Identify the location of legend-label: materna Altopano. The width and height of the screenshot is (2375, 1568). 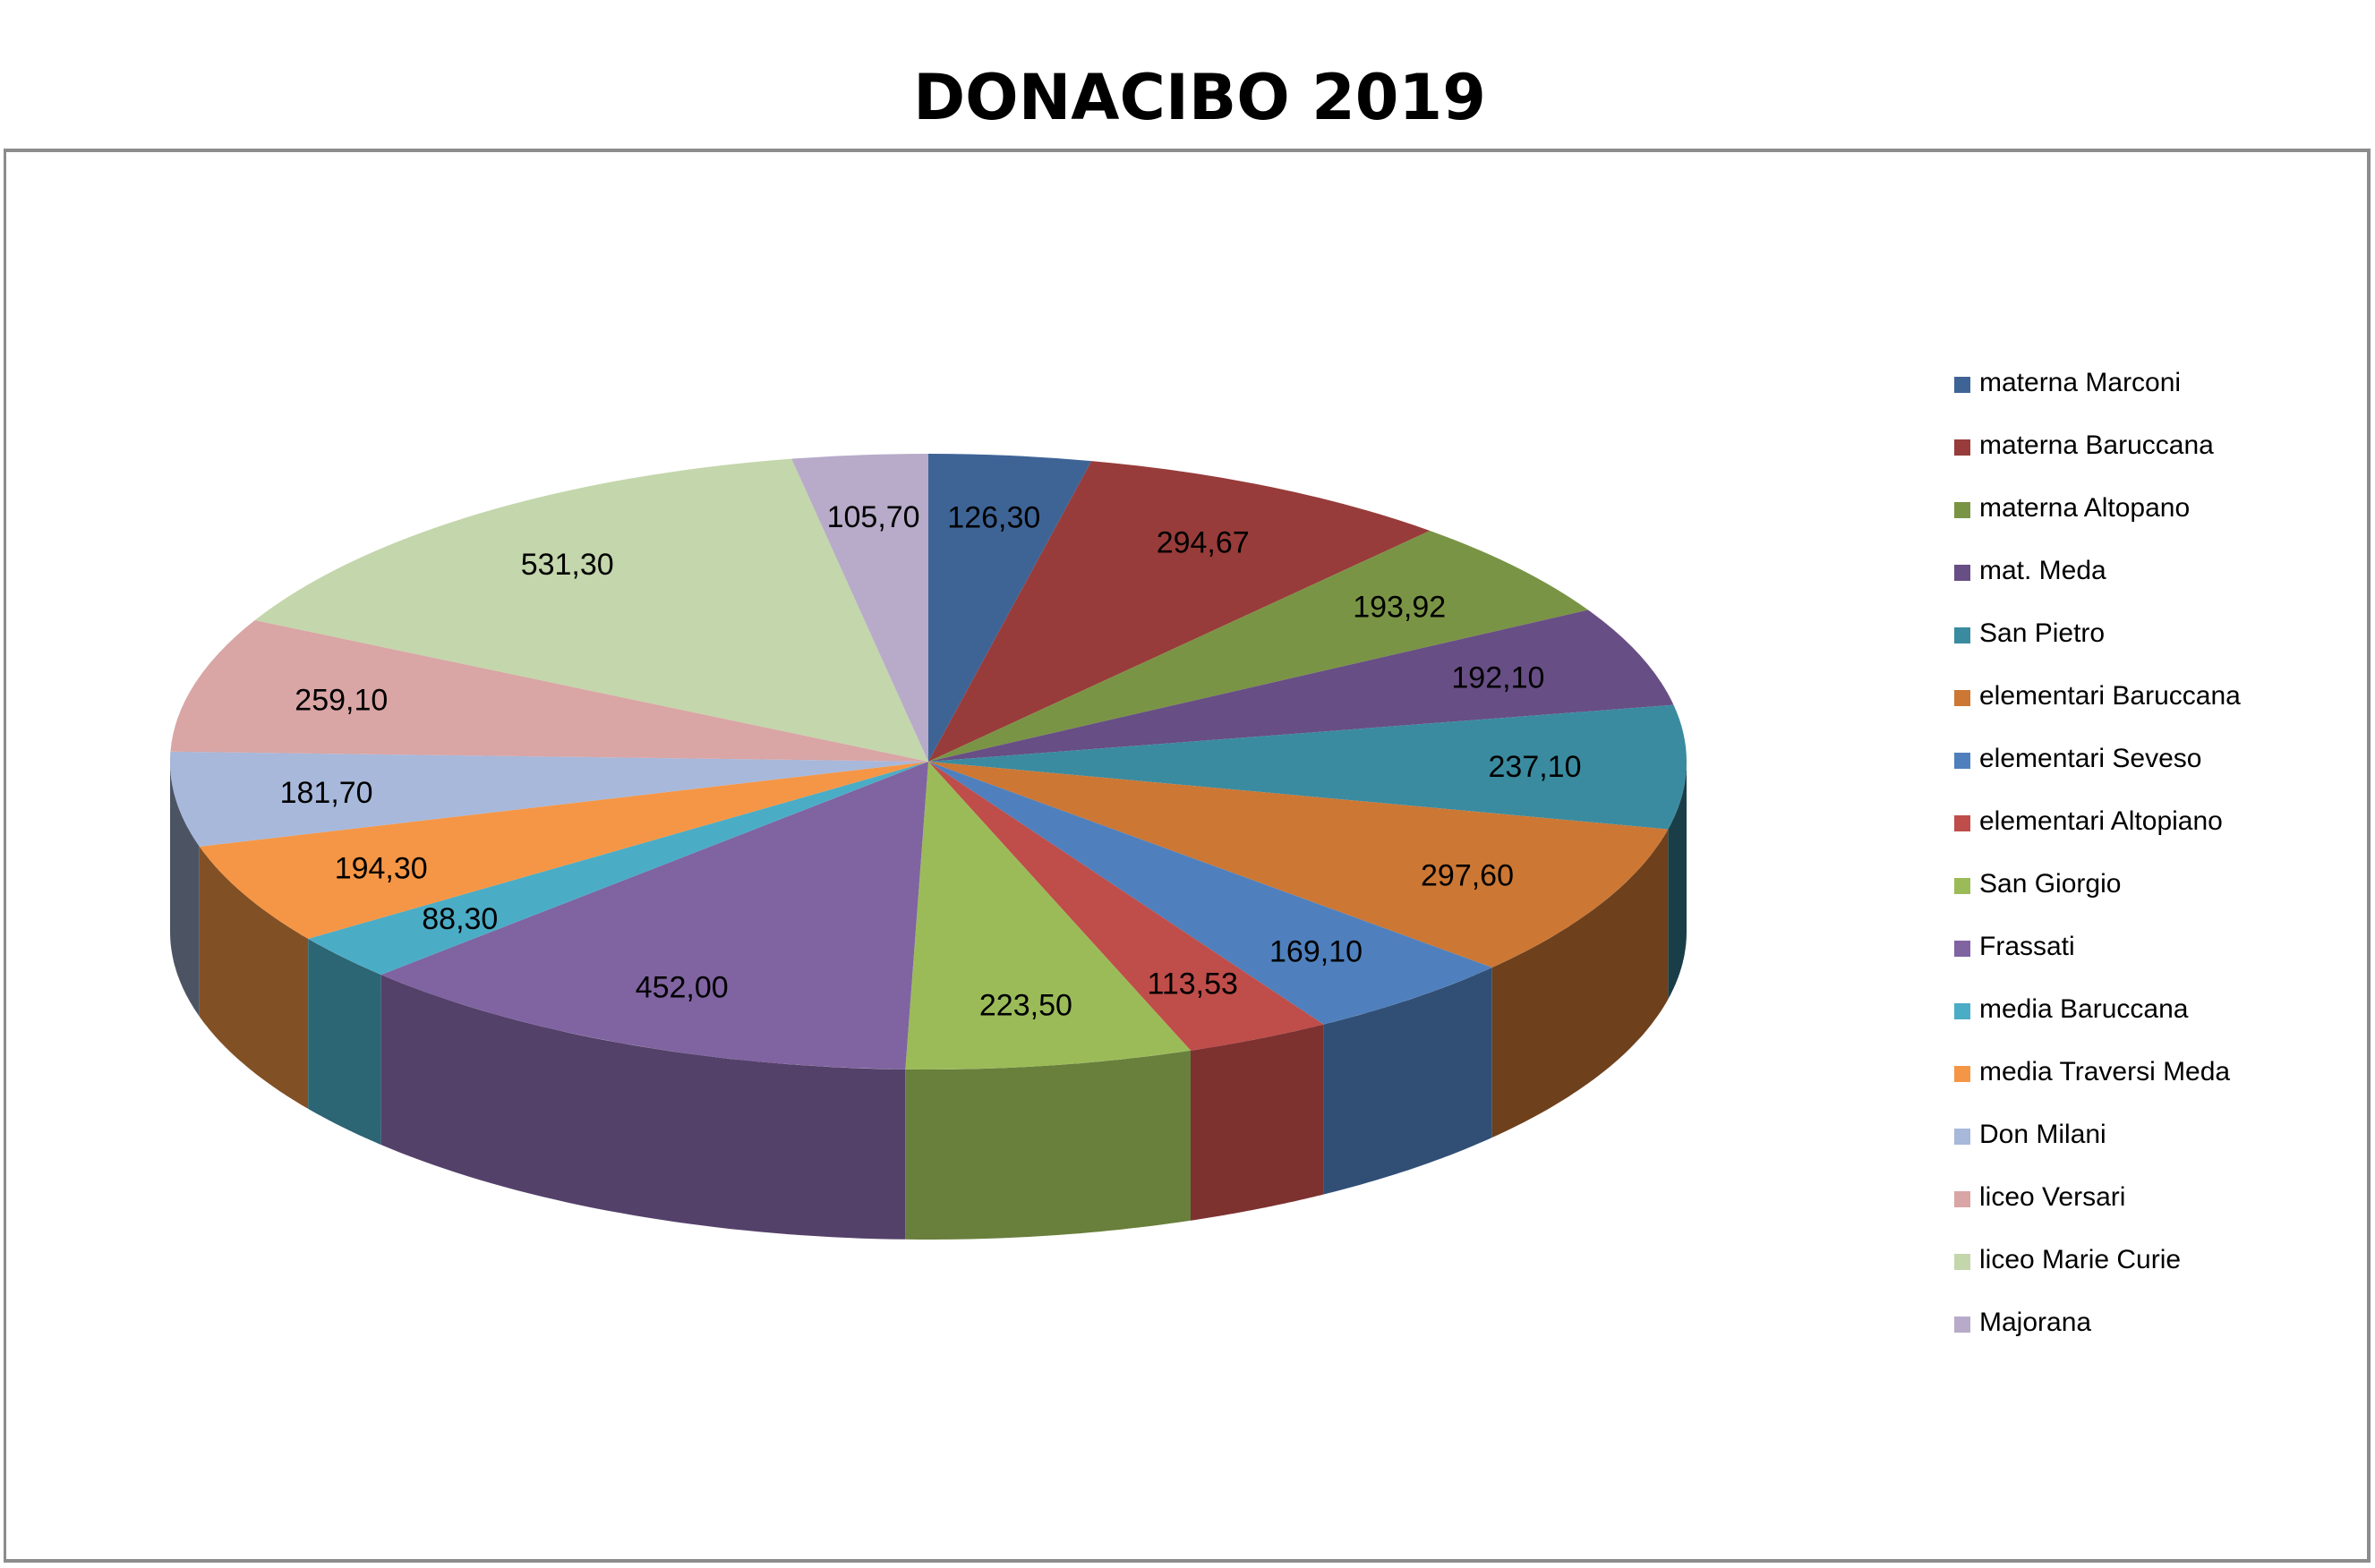
(2085, 508).